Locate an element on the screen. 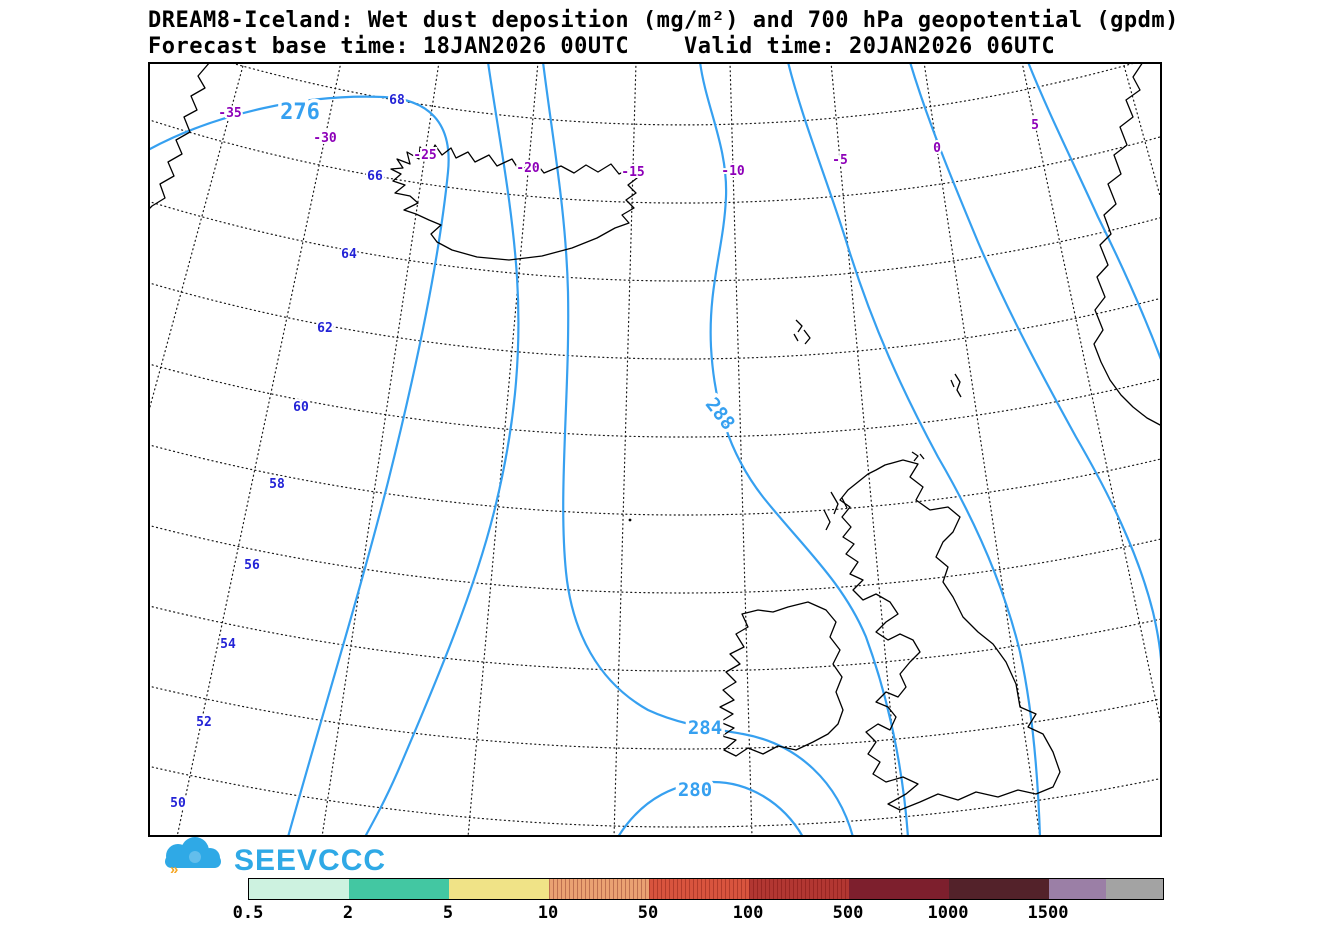 This screenshot has height=925, width=1329. colorbar-tick-label: 1500 is located at coordinates (1048, 913).